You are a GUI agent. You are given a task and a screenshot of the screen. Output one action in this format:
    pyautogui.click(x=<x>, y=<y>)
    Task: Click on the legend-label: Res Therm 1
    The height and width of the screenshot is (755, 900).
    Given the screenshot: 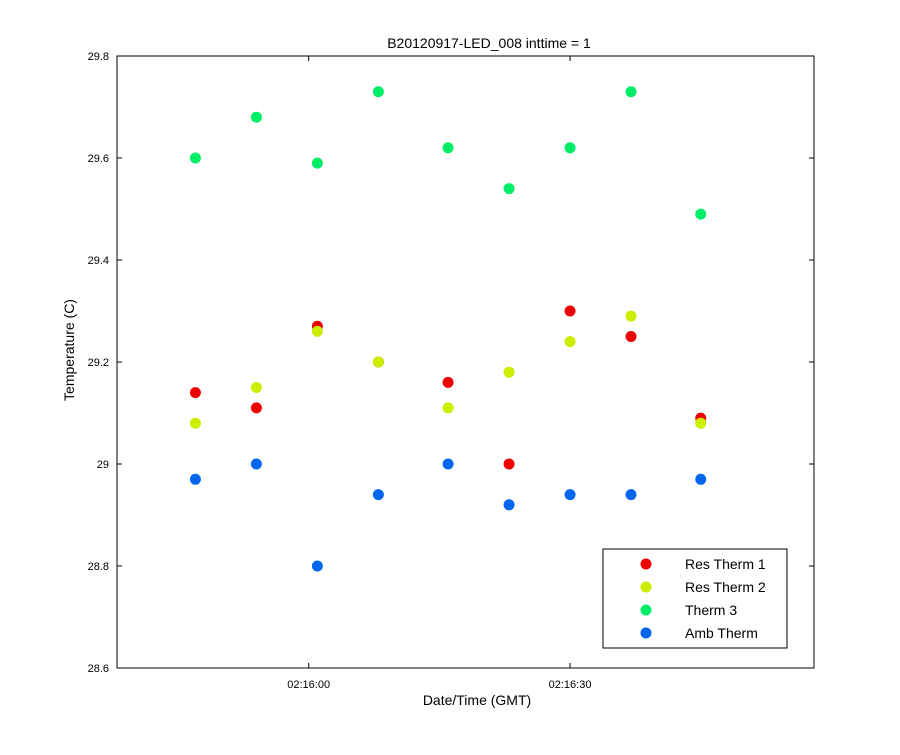 What is the action you would take?
    pyautogui.click(x=725, y=564)
    